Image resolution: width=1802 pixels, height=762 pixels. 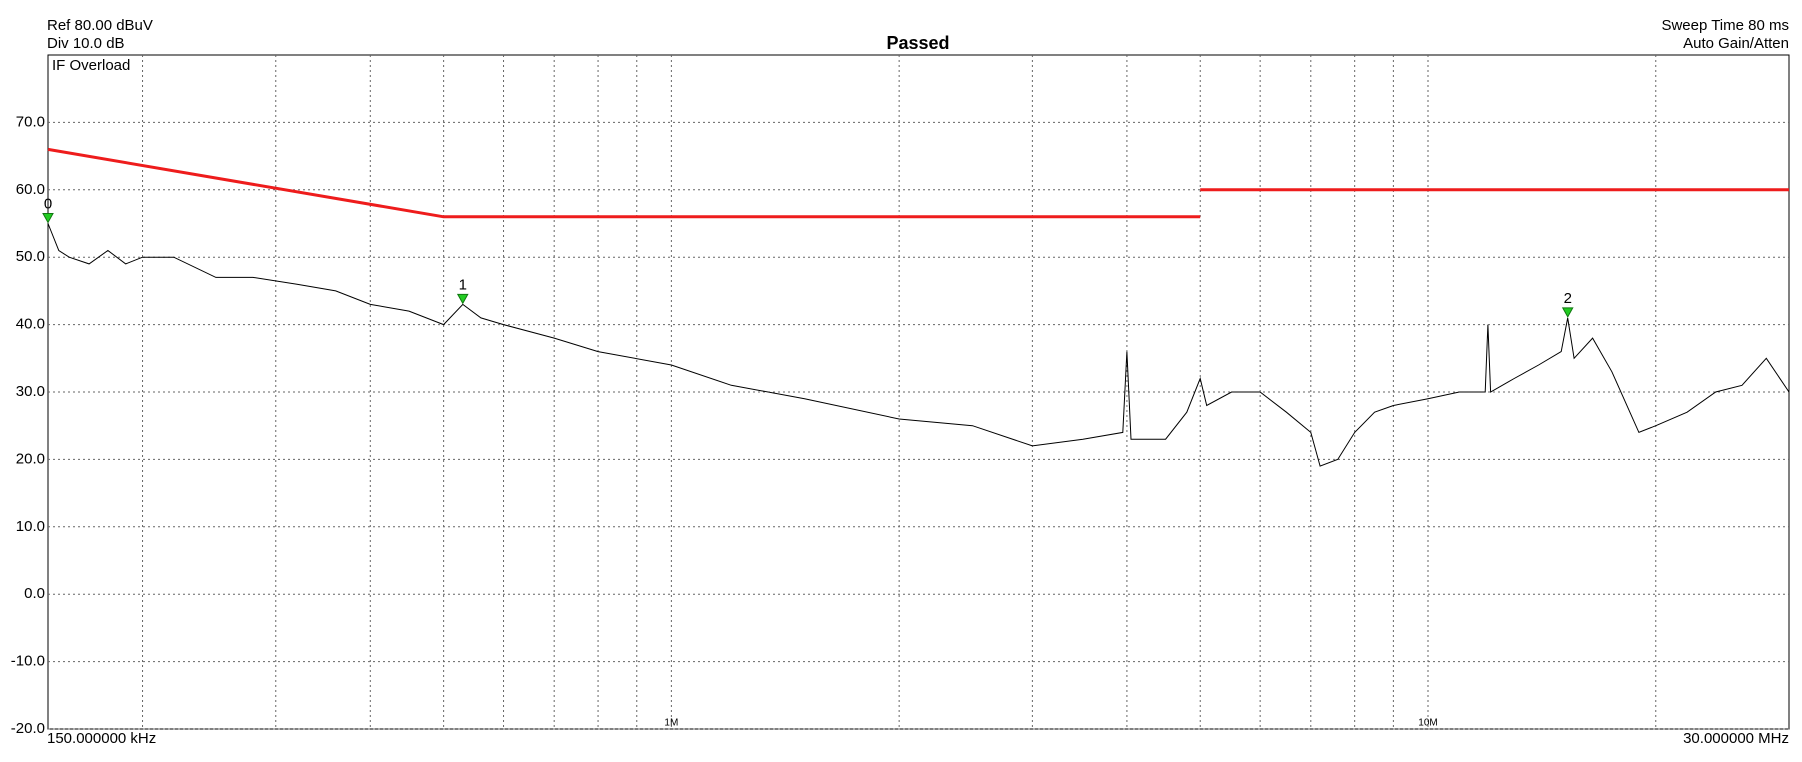 I want to click on gain-atten: Auto Gain/Atten, so click(x=1736, y=43).